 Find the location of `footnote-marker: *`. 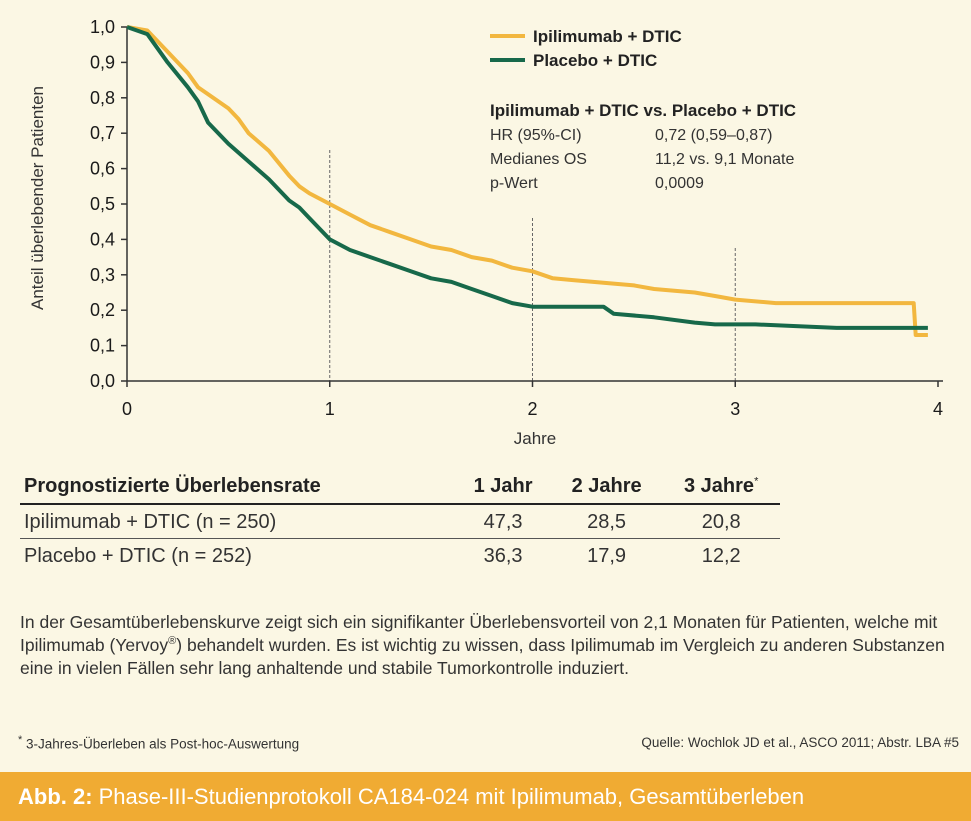

footnote-marker: * is located at coordinates (20, 740).